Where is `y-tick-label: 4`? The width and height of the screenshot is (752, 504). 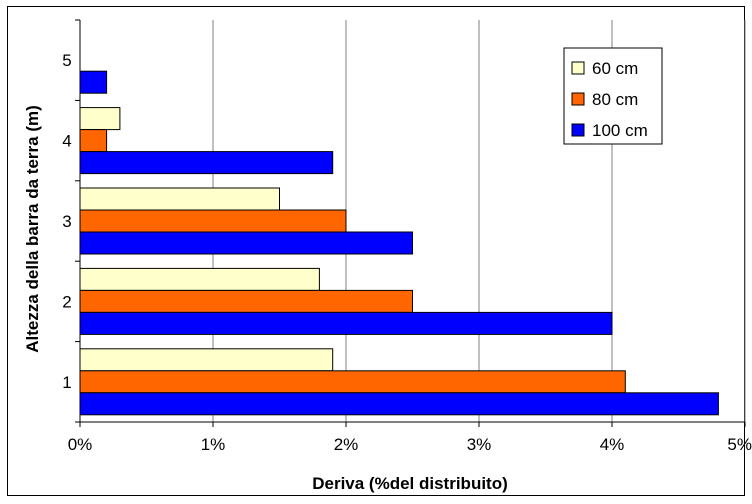
y-tick-label: 4 is located at coordinates (66, 141).